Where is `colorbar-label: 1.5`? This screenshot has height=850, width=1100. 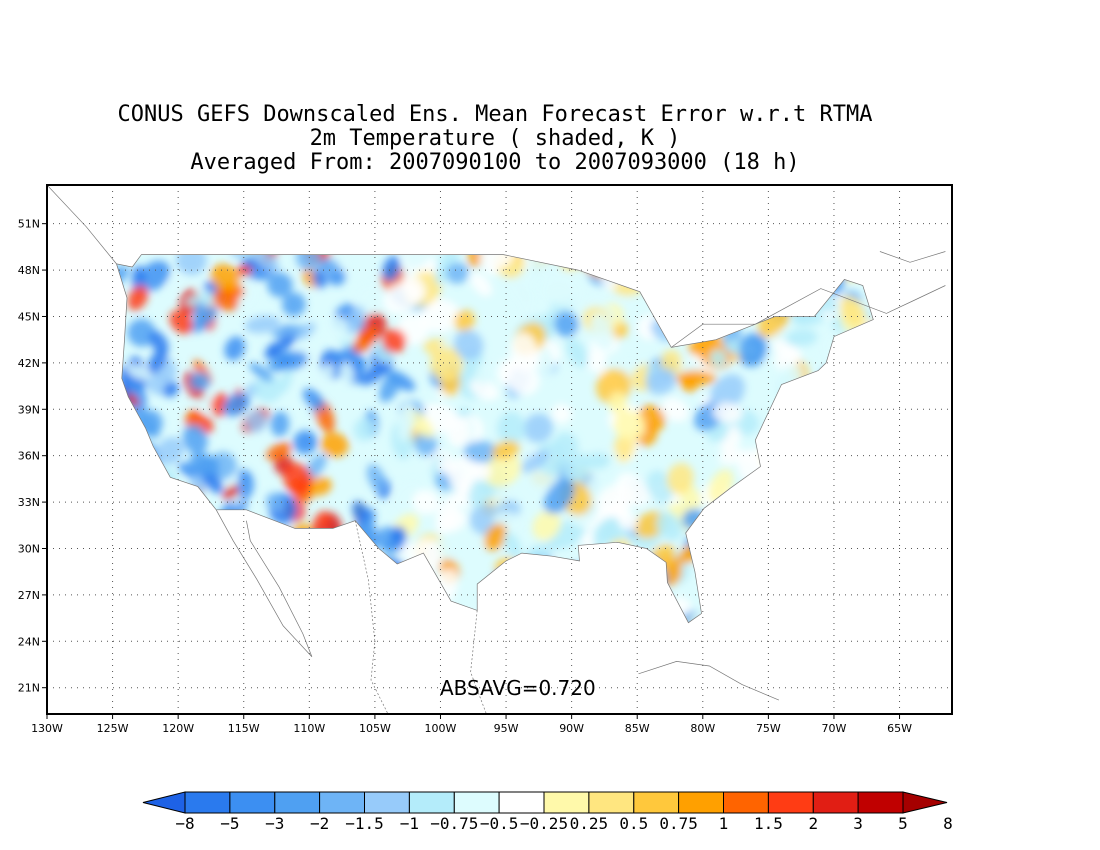 colorbar-label: 1.5 is located at coordinates (768, 823).